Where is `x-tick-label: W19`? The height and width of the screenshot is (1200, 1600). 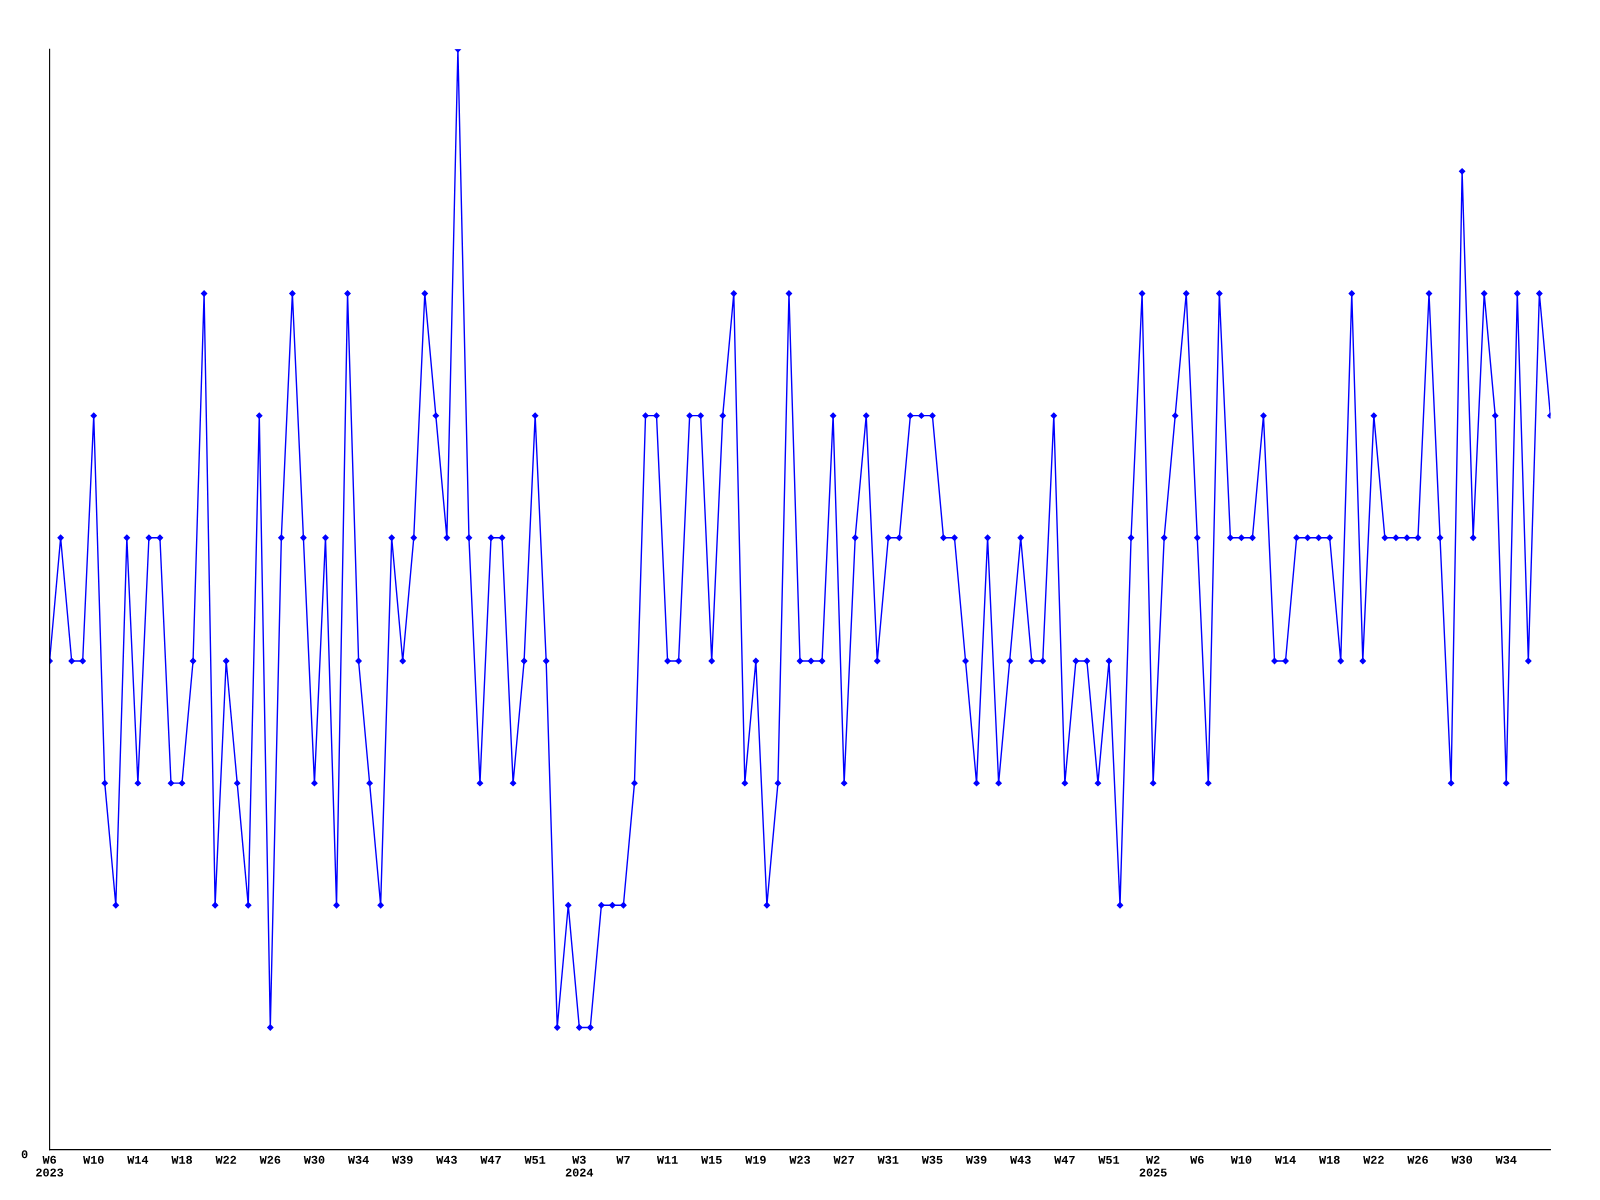
x-tick-label: W19 is located at coordinates (755, 1159).